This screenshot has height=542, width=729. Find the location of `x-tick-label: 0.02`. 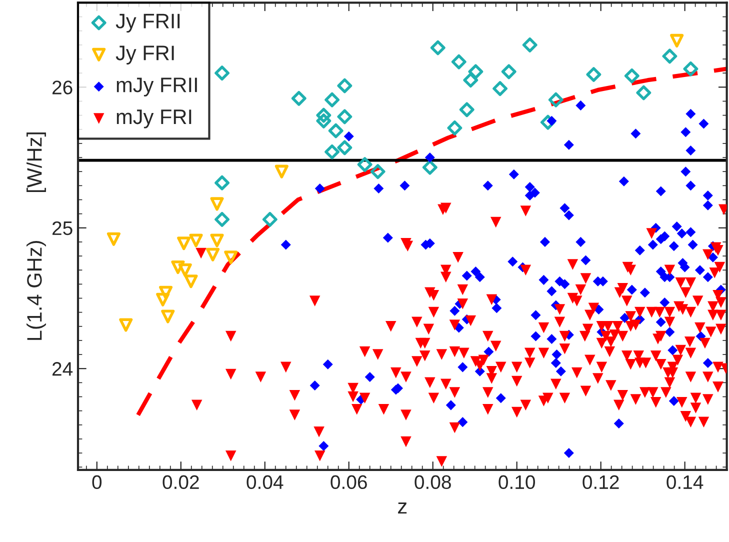

x-tick-label: 0.02 is located at coordinates (180, 482).